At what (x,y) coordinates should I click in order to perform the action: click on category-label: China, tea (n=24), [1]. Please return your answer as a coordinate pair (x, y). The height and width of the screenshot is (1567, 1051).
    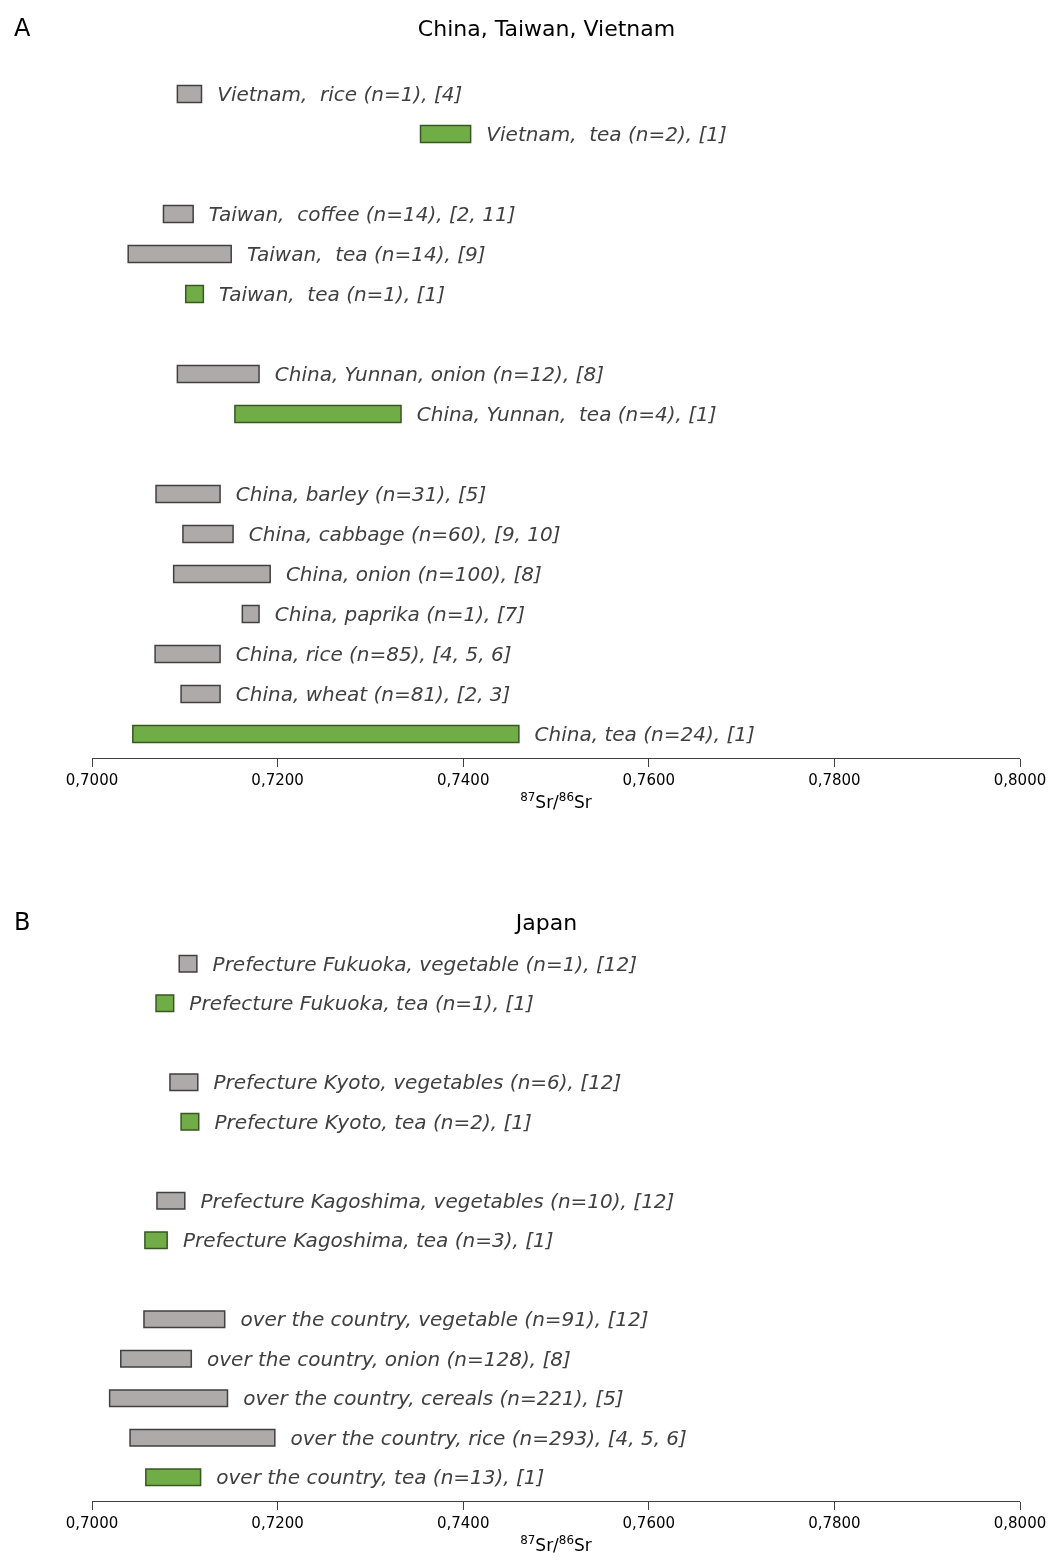
    Looking at the image, I should click on (644, 734).